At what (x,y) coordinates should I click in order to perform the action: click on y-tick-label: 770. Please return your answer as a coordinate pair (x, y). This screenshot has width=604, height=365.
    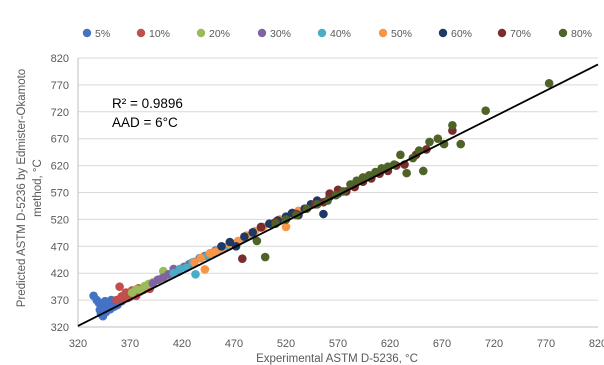
    Looking at the image, I should click on (60, 86).